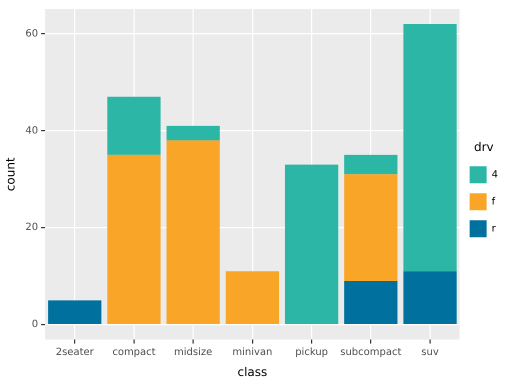  What do you see at coordinates (31, 130) in the screenshot?
I see `y-tick-label: 40` at bounding box center [31, 130].